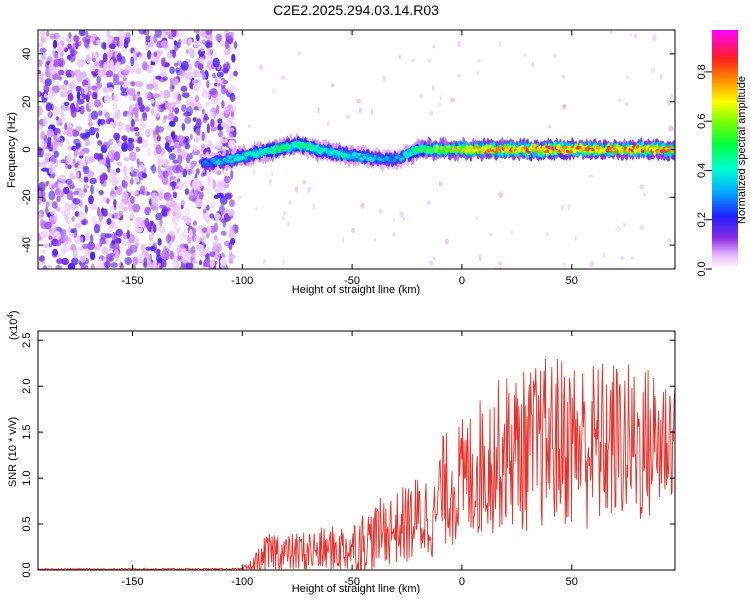 This screenshot has width=750, height=600. Describe the element at coordinates (27, 569) in the screenshot. I see `snr-y-tick-label: 0.0` at that location.